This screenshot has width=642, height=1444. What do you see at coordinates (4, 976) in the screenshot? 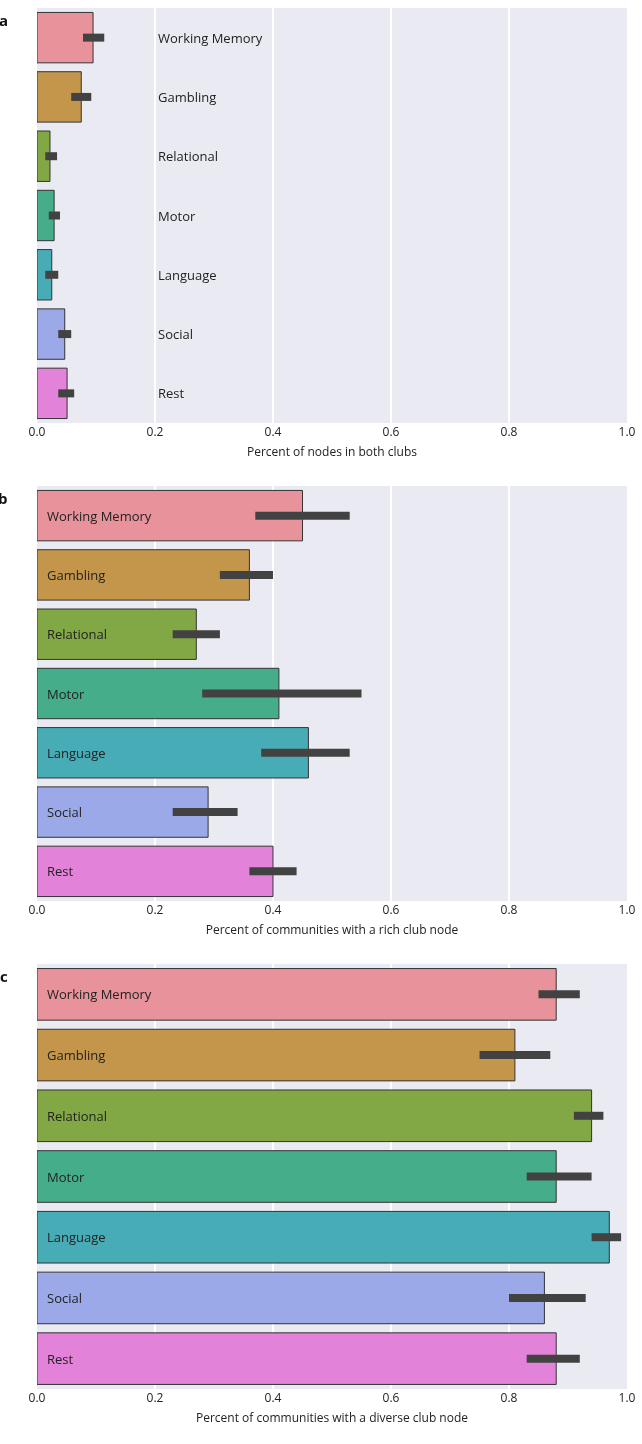
I see `chart-title: c` at bounding box center [4, 976].